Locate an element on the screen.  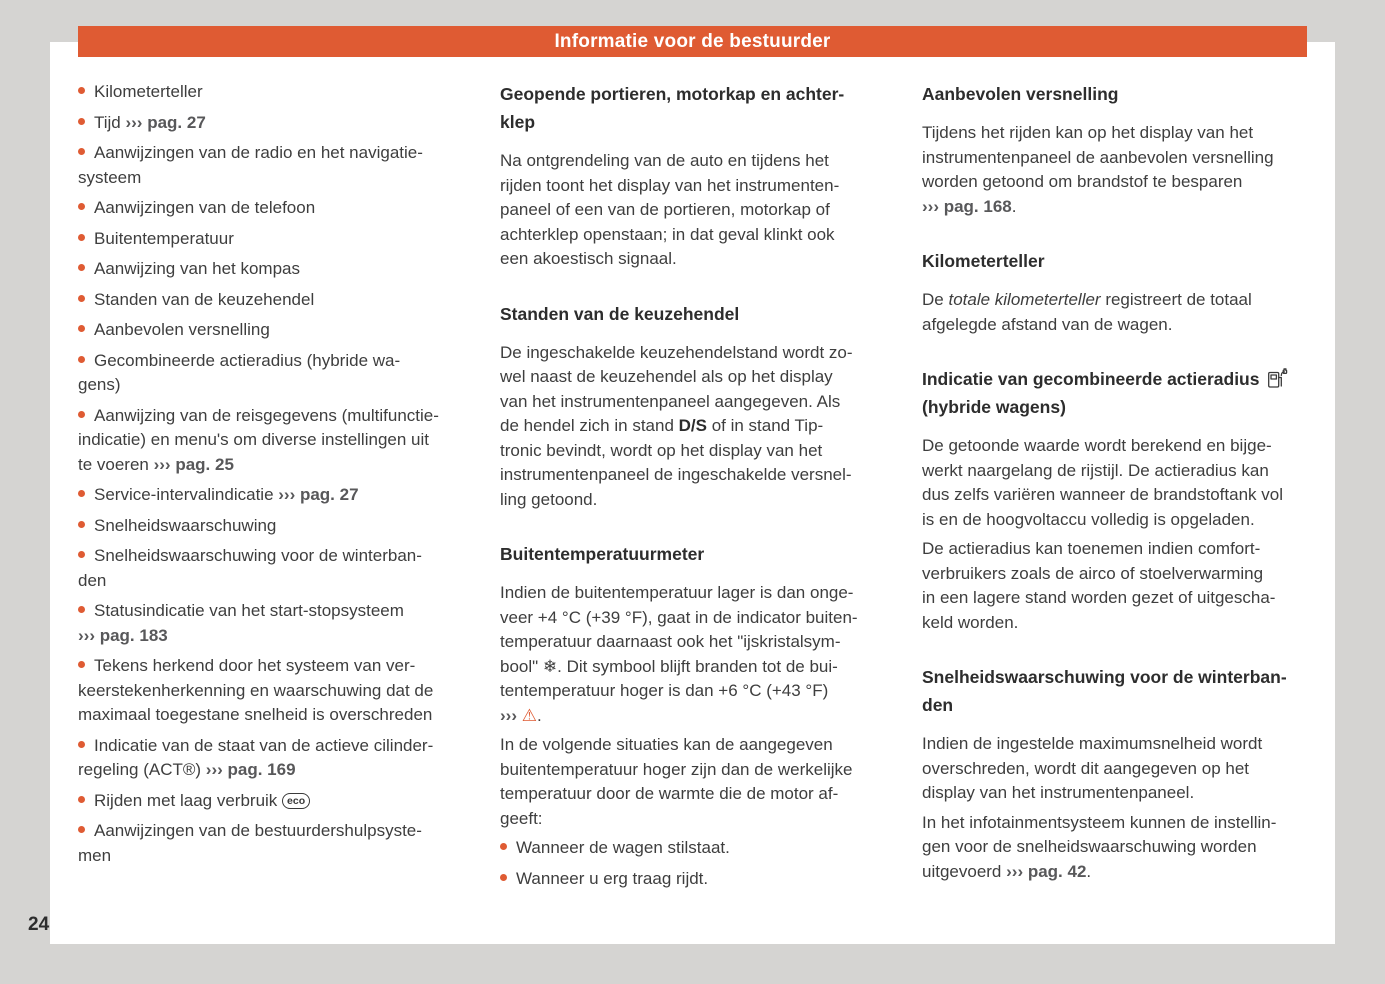
list-item-text: Snelheidswaarschuwing is located at coordinates (185, 525).